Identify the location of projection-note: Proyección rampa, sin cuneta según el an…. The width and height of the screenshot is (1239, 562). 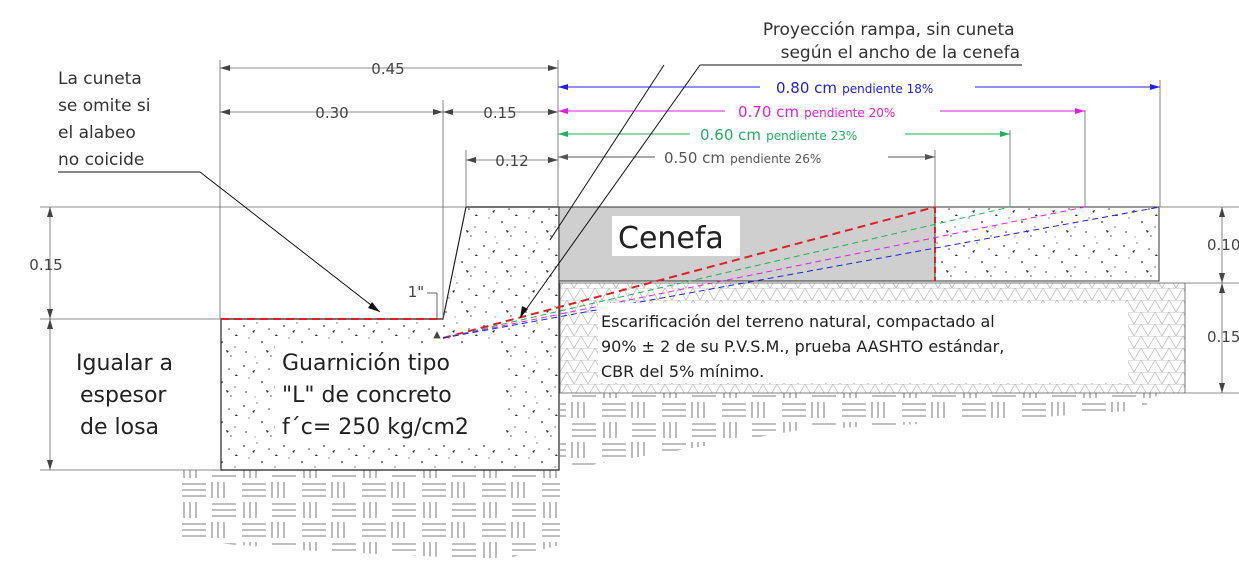
(891, 41).